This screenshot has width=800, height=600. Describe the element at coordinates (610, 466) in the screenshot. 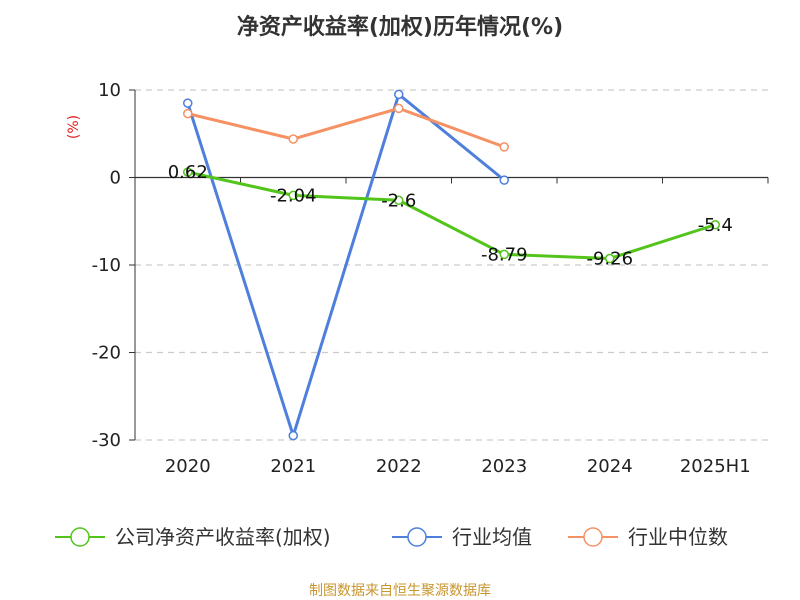

I see `x-tick-label: 2024` at that location.